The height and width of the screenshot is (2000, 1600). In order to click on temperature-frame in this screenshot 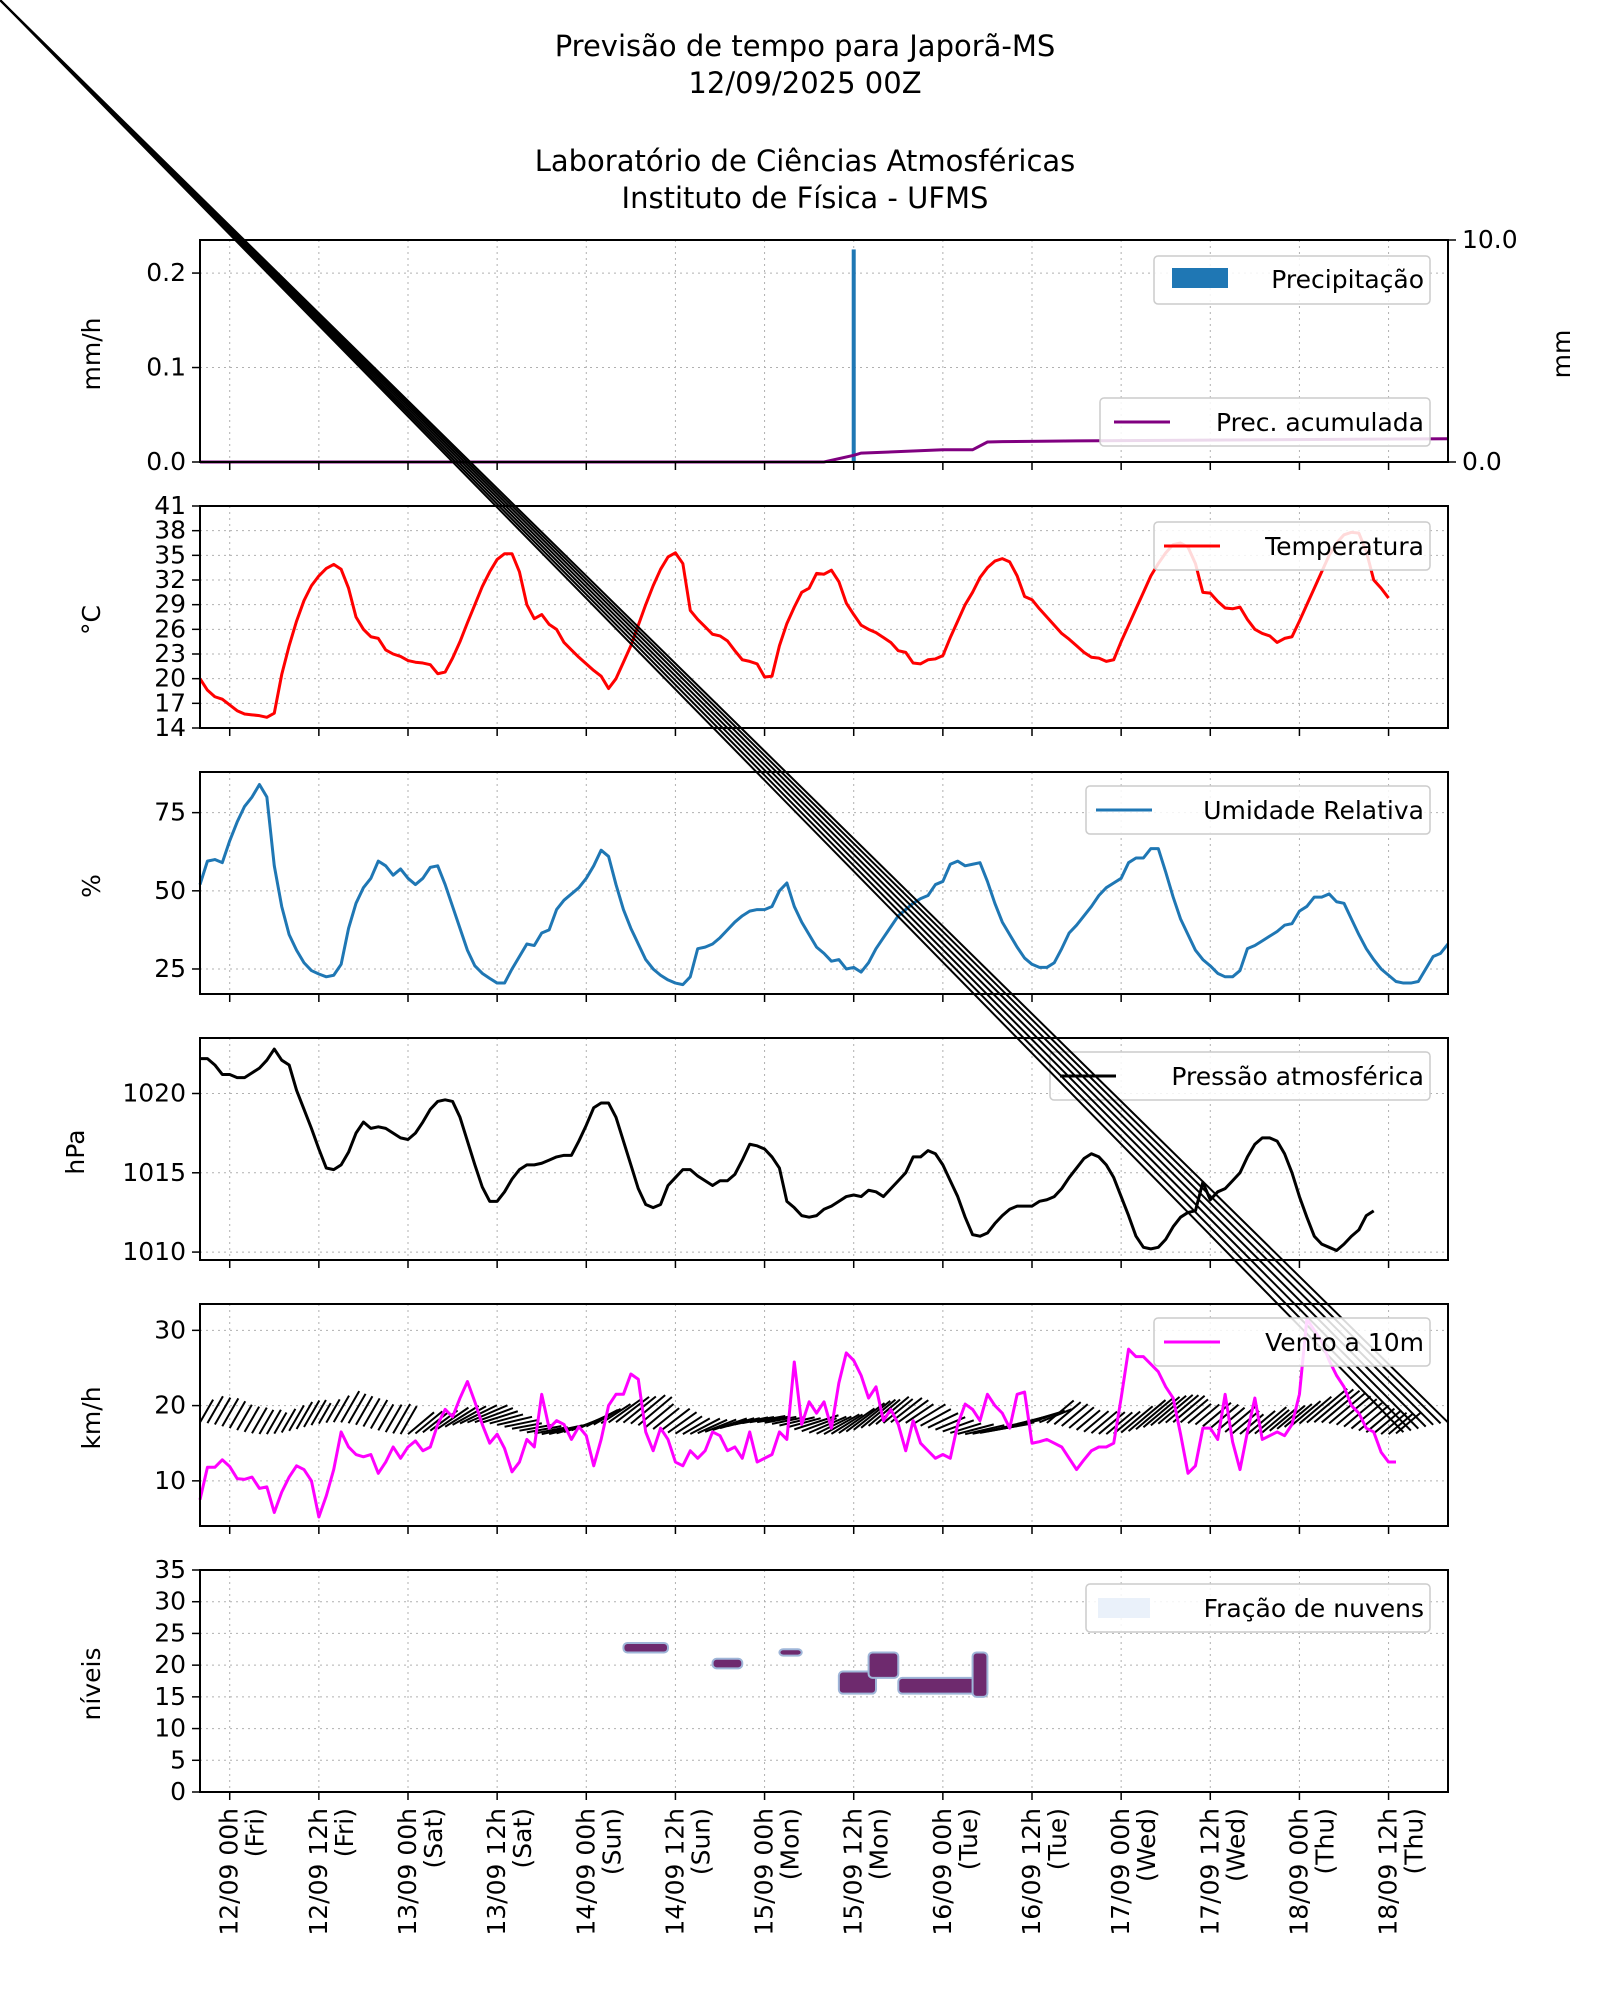, I will do `click(824, 617)`.